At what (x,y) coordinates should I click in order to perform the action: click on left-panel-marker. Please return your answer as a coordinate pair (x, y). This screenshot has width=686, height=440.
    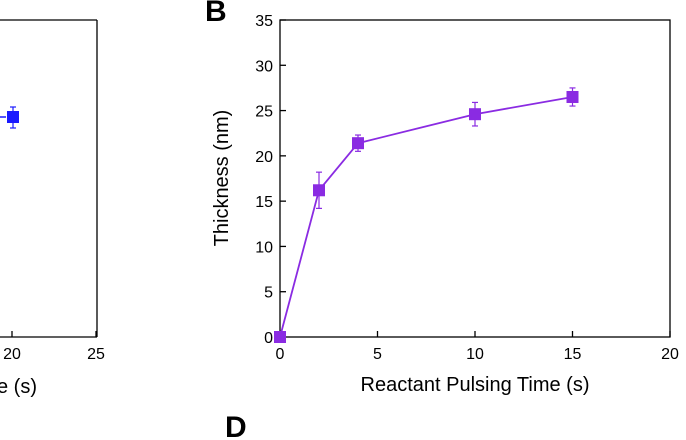
    Looking at the image, I should click on (13, 117).